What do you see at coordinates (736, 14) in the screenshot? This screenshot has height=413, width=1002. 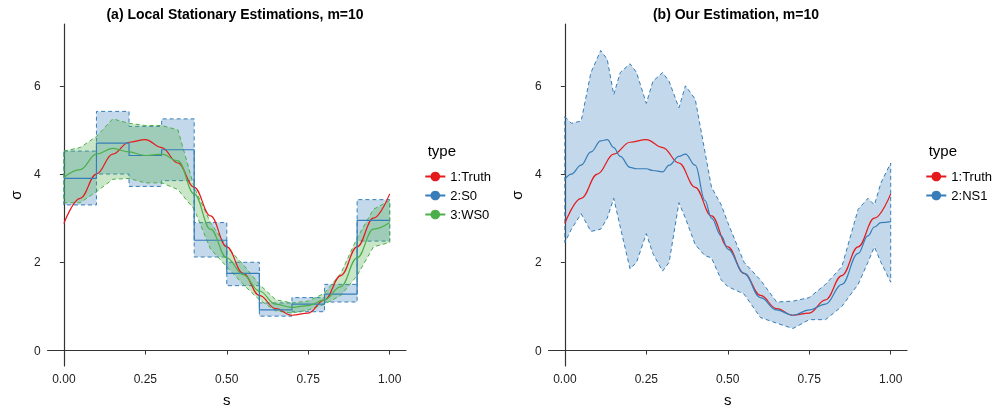 I see `chart-title: (b) Our Estimation, m=10` at bounding box center [736, 14].